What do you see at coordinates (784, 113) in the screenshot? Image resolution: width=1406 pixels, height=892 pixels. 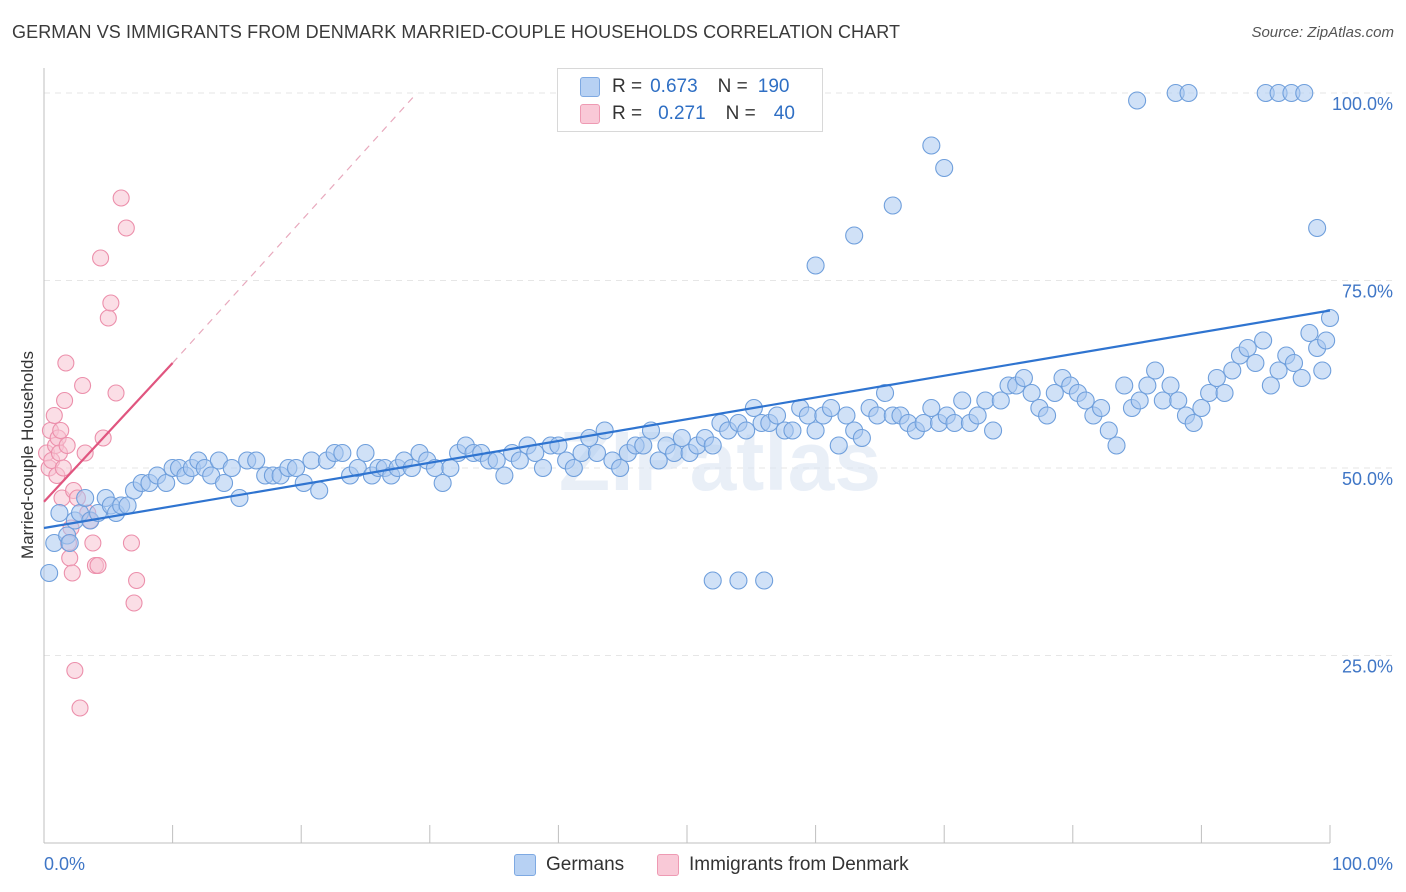 I see `n-value: 40` at bounding box center [784, 113].